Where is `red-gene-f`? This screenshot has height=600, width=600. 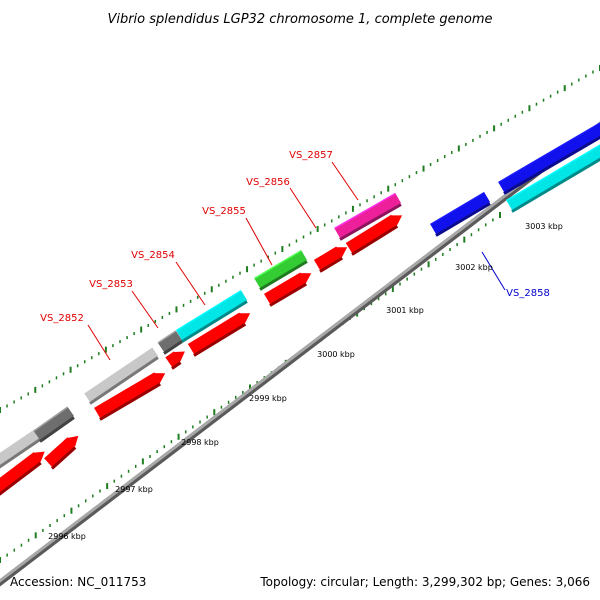 red-gene-f is located at coordinates (288, 289).